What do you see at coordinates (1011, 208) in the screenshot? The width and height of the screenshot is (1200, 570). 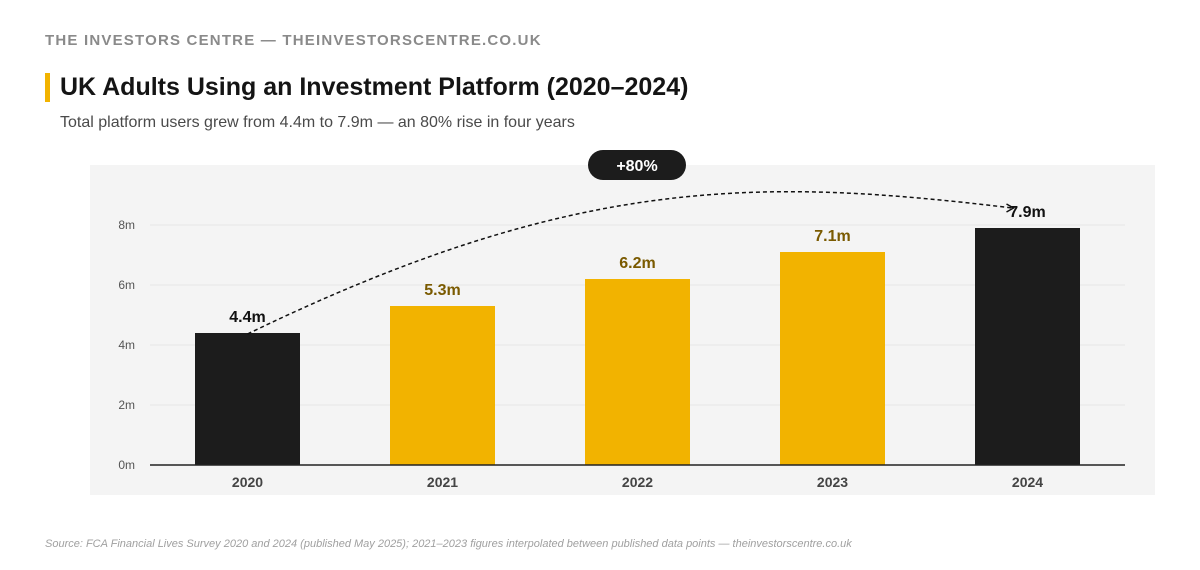 I see `growth-arc-arrowhead` at bounding box center [1011, 208].